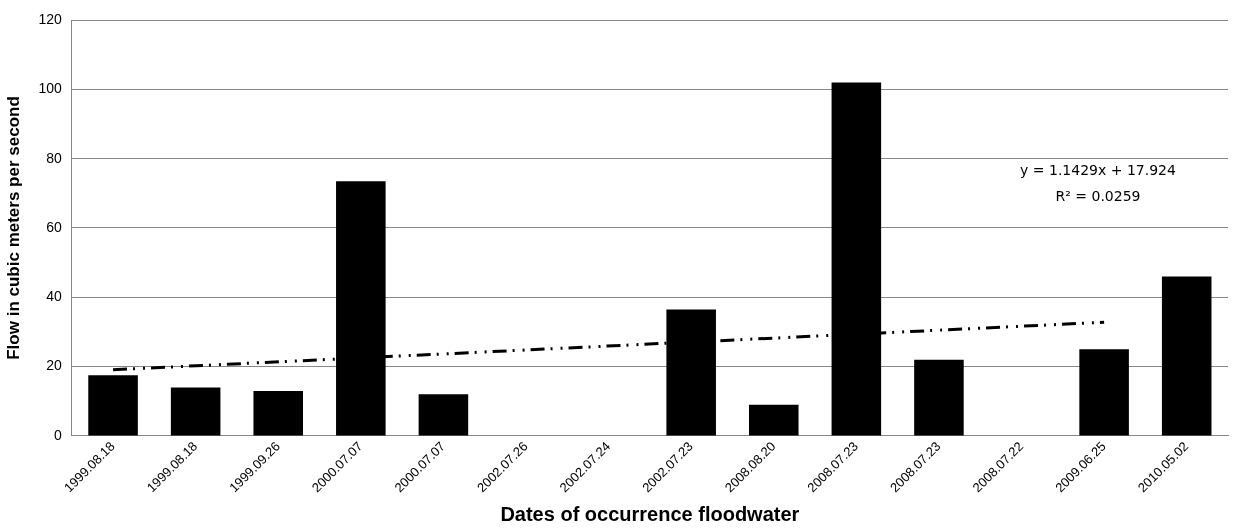  Describe the element at coordinates (54, 365) in the screenshot. I see `y-tick-label: 20` at that location.